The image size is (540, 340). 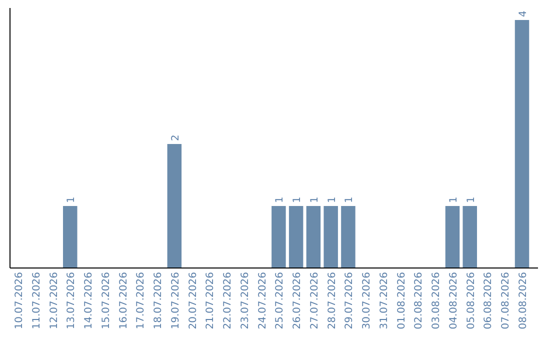 What do you see at coordinates (454, 301) in the screenshot?
I see `x-tick-label: 04.08.2026` at bounding box center [454, 301].